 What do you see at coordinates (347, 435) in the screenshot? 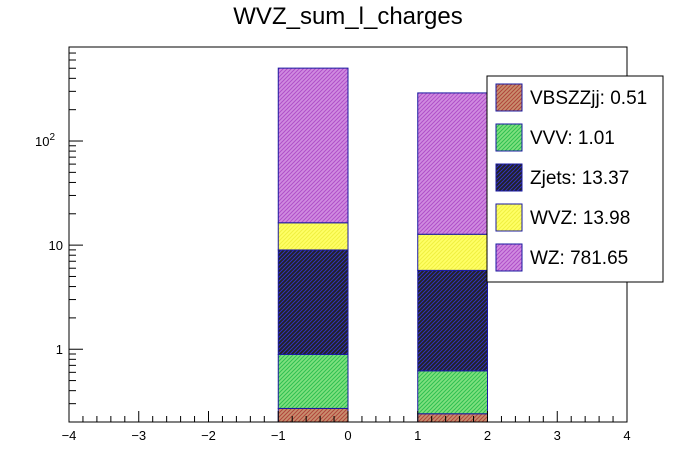
I see `x-tick-label: 0` at bounding box center [347, 435].